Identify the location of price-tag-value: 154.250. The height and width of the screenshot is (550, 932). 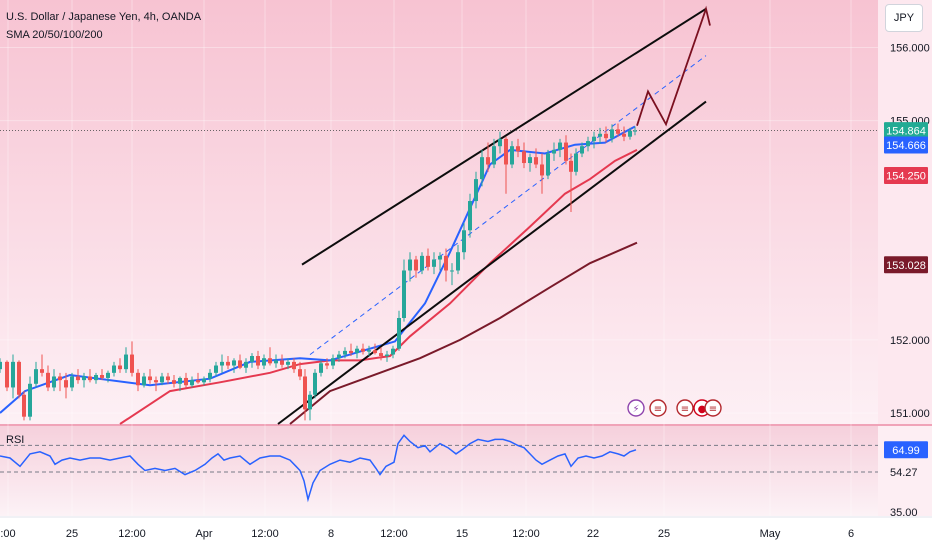
(906, 176).